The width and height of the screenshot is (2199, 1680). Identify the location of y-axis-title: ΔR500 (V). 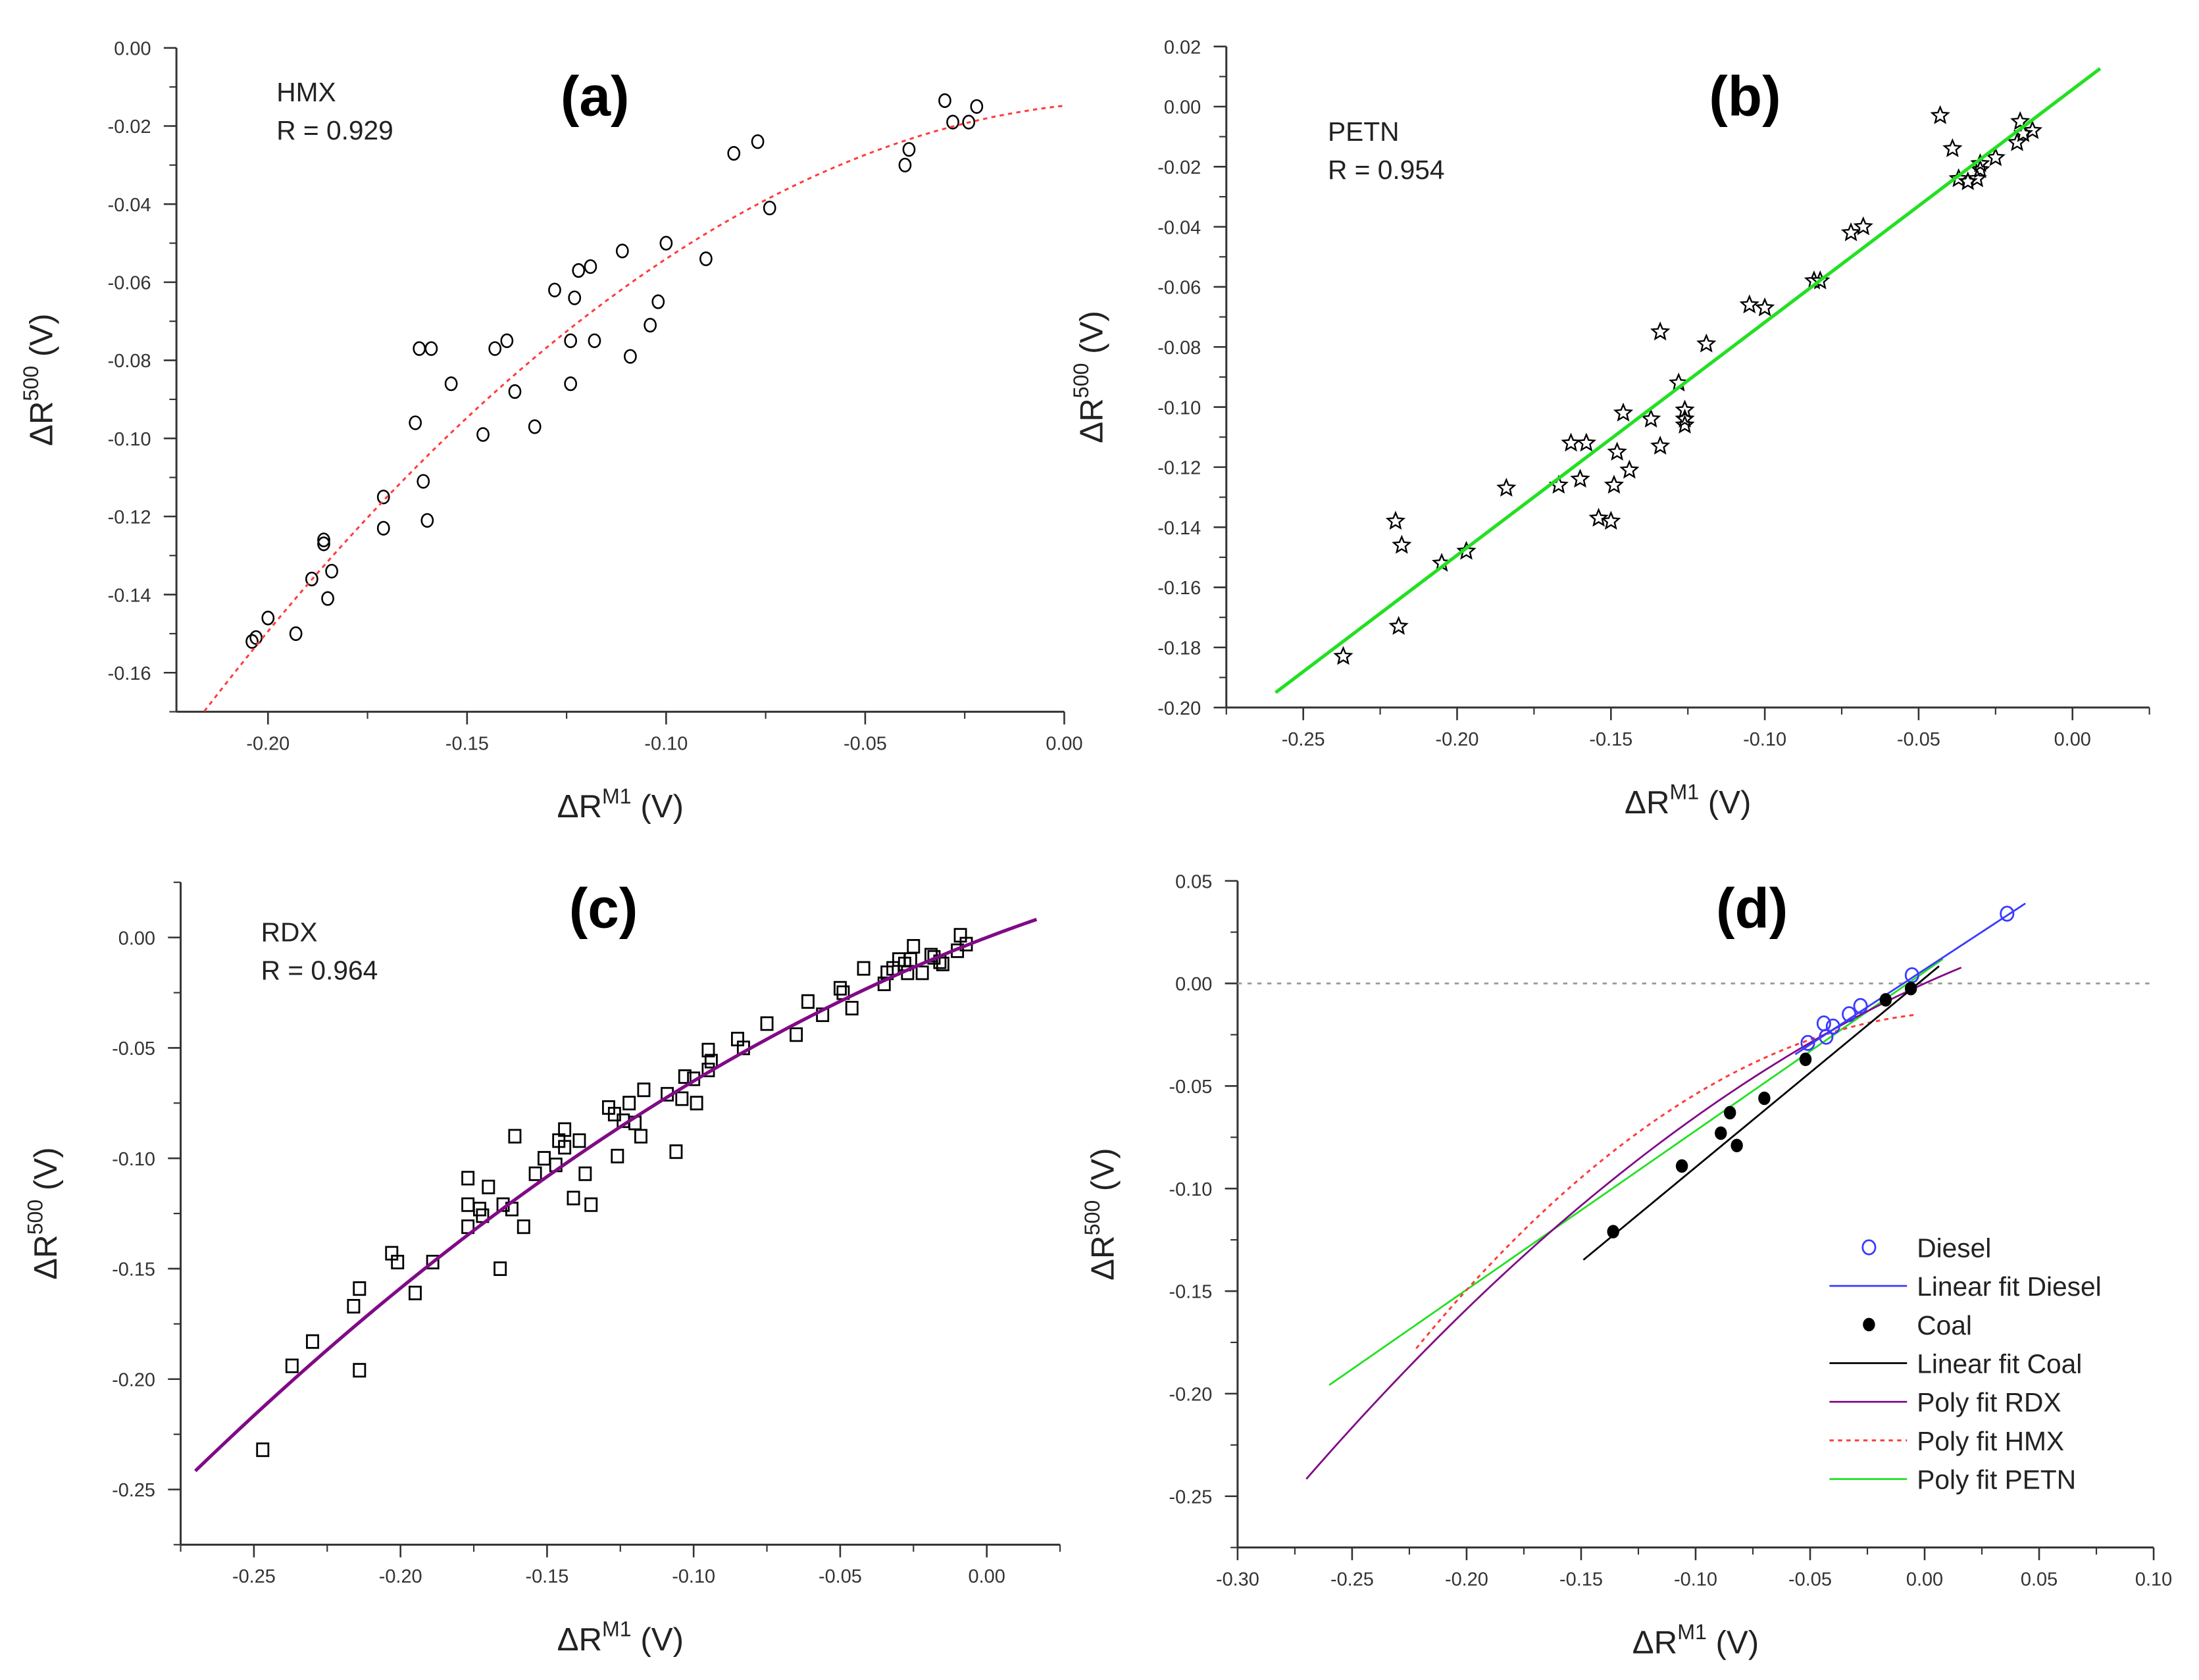
(44, 1213).